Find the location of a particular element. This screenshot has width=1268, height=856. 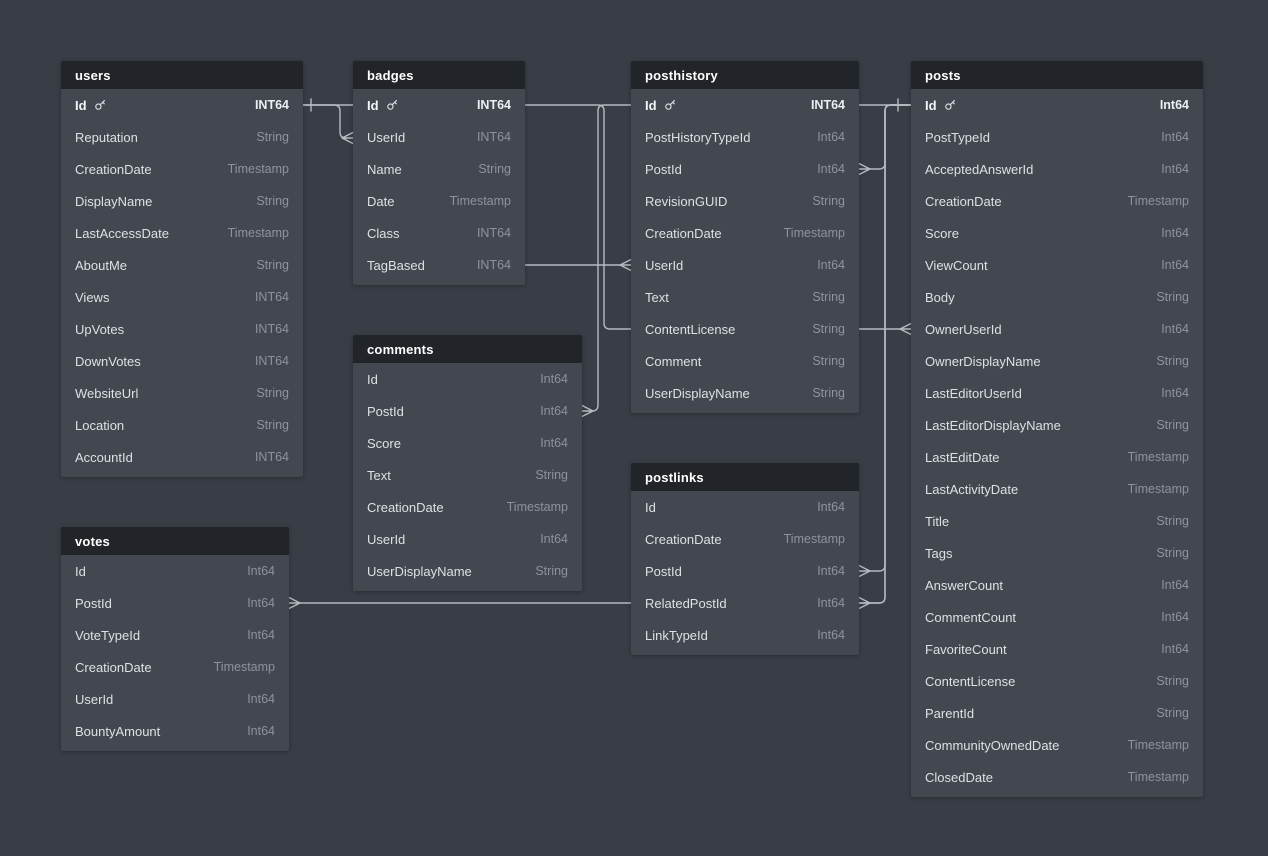

column-row-users-DisplayName: DisplayName String is located at coordinates (182, 201).